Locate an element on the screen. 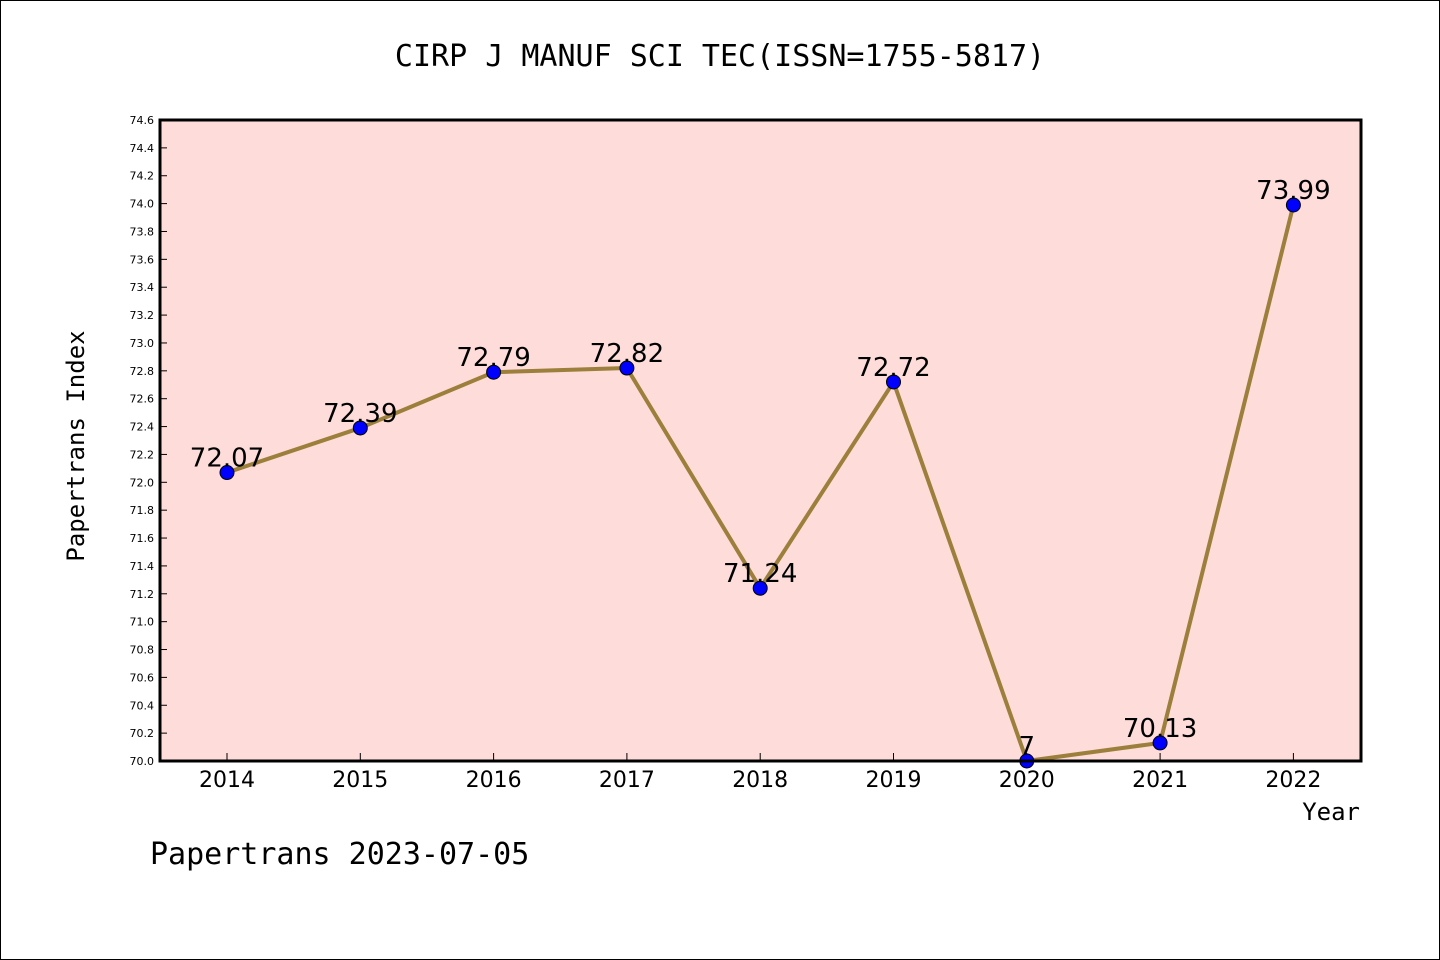 Image resolution: width=1440 pixels, height=960 pixels. y-tick-label: 71.2 is located at coordinates (142, 594).